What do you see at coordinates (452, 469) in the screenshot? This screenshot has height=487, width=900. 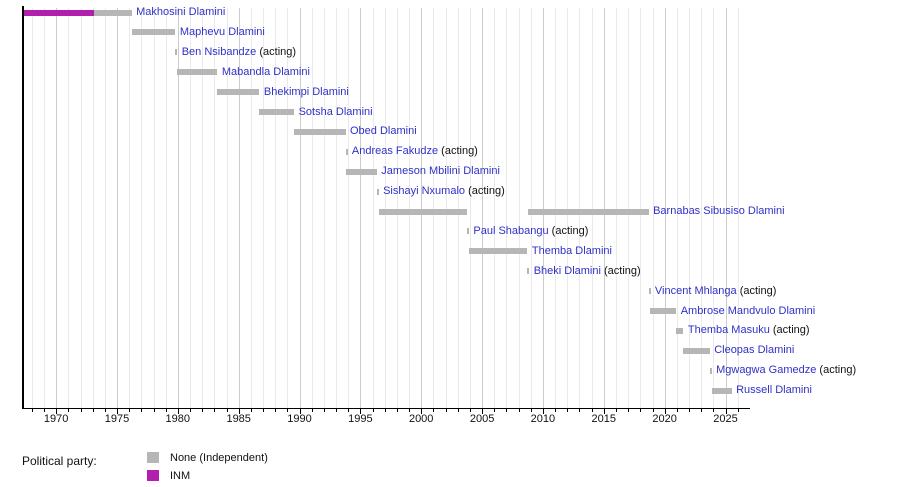 I see `legend: Political party: None (Independent) INM` at bounding box center [452, 469].